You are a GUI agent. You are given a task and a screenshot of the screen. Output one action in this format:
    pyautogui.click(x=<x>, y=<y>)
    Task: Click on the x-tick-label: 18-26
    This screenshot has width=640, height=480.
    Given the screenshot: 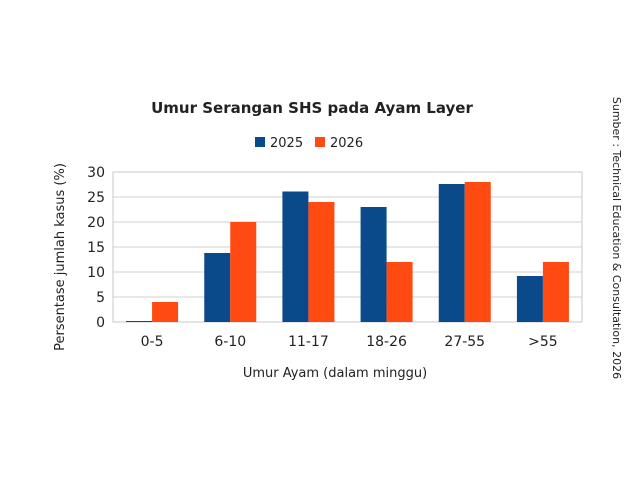 What is the action you would take?
    pyautogui.click(x=386, y=342)
    